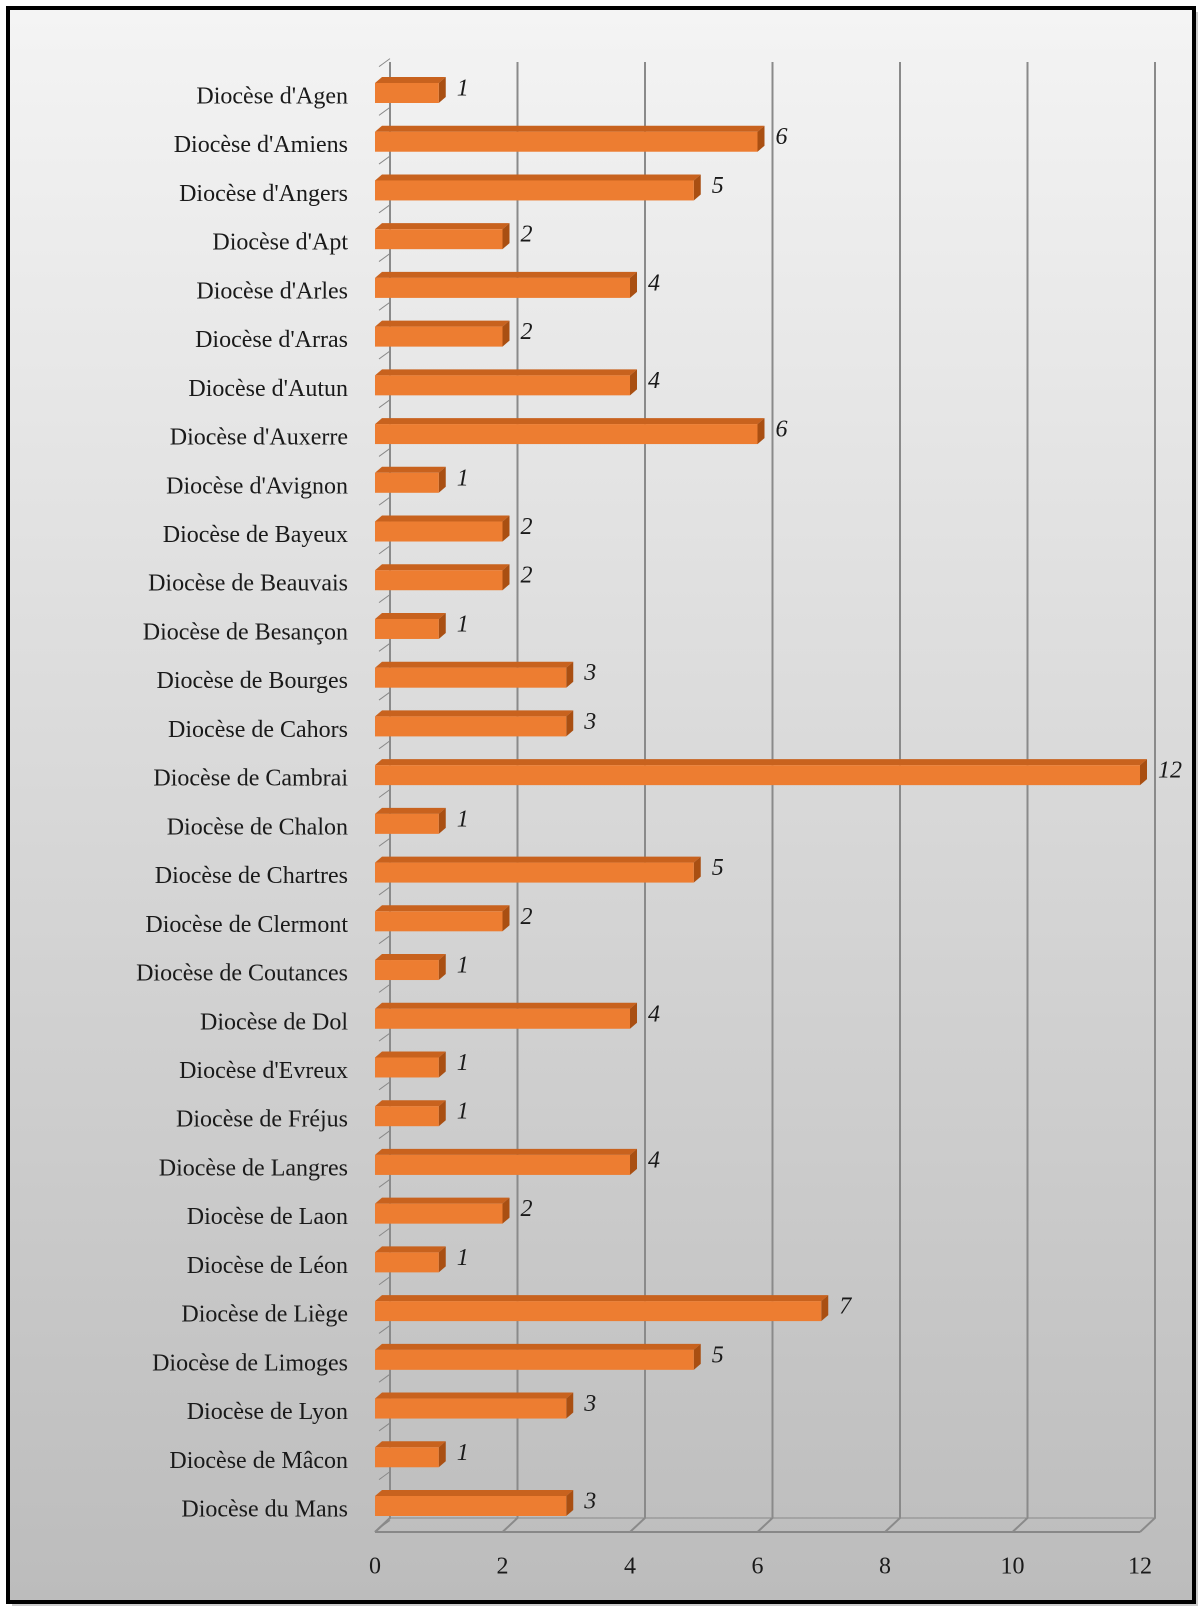 This screenshot has width=1203, height=1611. What do you see at coordinates (255, 535) in the screenshot?
I see `y-tick-label: Diocèse de Bayeux` at bounding box center [255, 535].